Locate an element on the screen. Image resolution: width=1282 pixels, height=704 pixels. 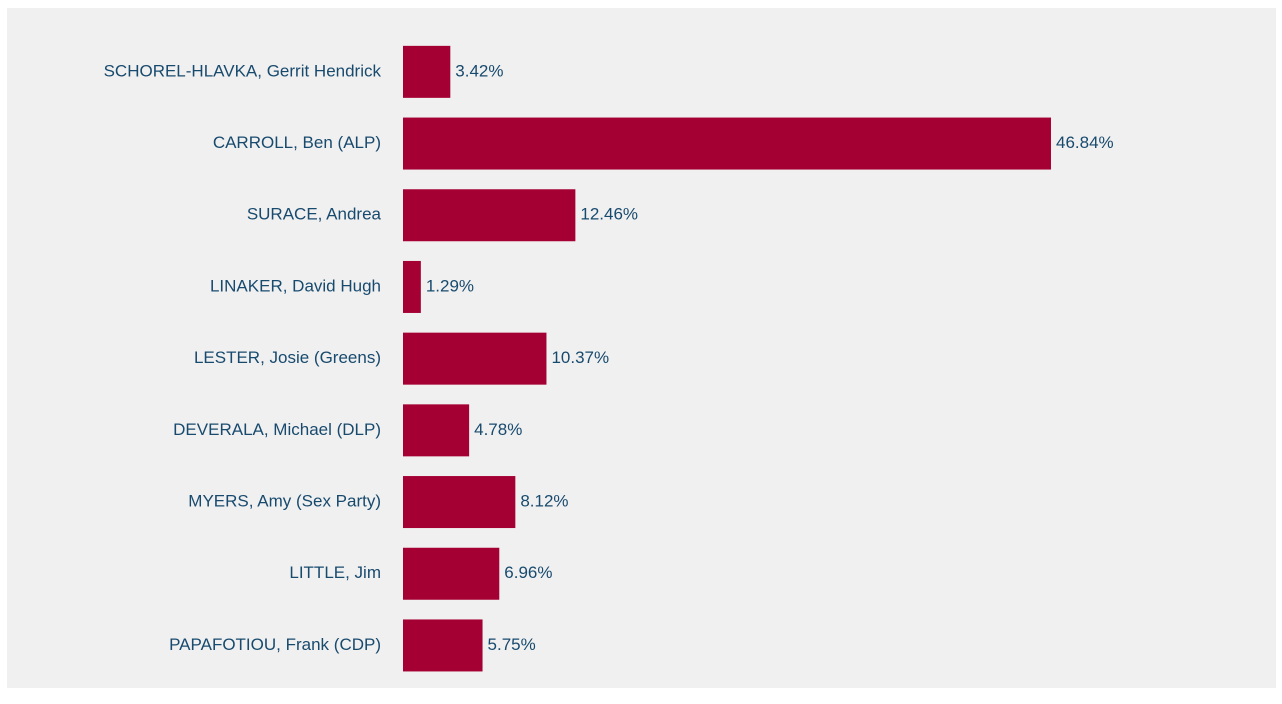
category-label: LESTER, Josie (Greens) is located at coordinates (287, 357).